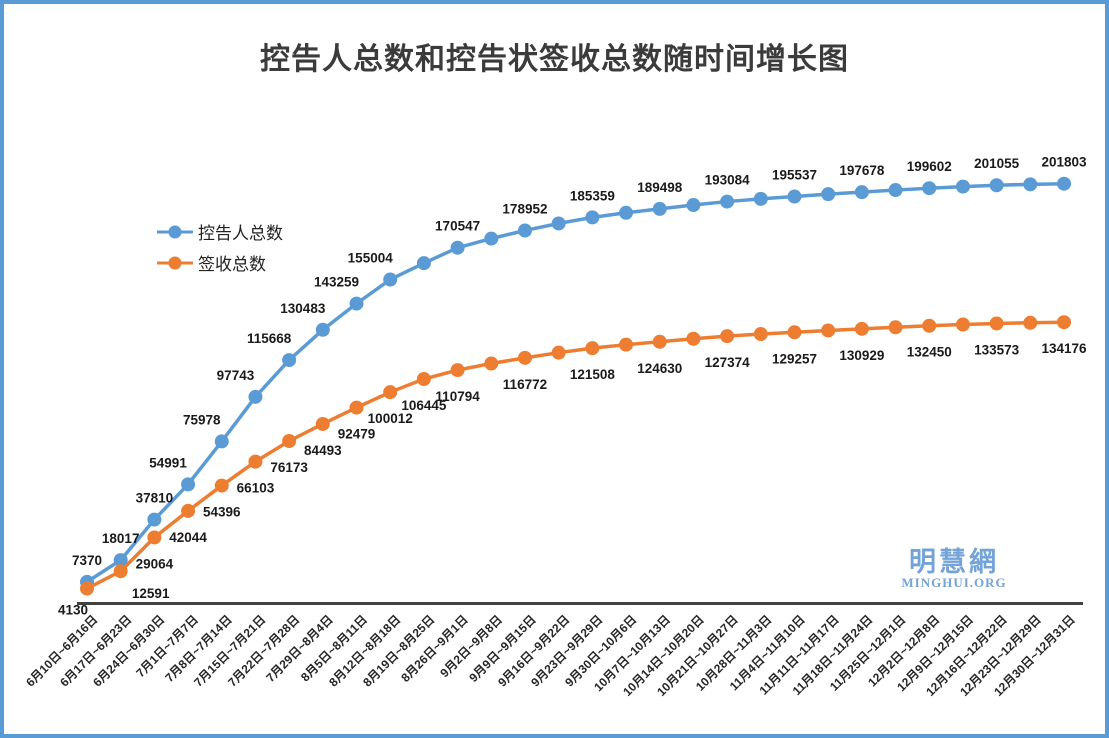  Describe the element at coordinates (357, 434) in the screenshot. I see `data-label: 92479` at that location.